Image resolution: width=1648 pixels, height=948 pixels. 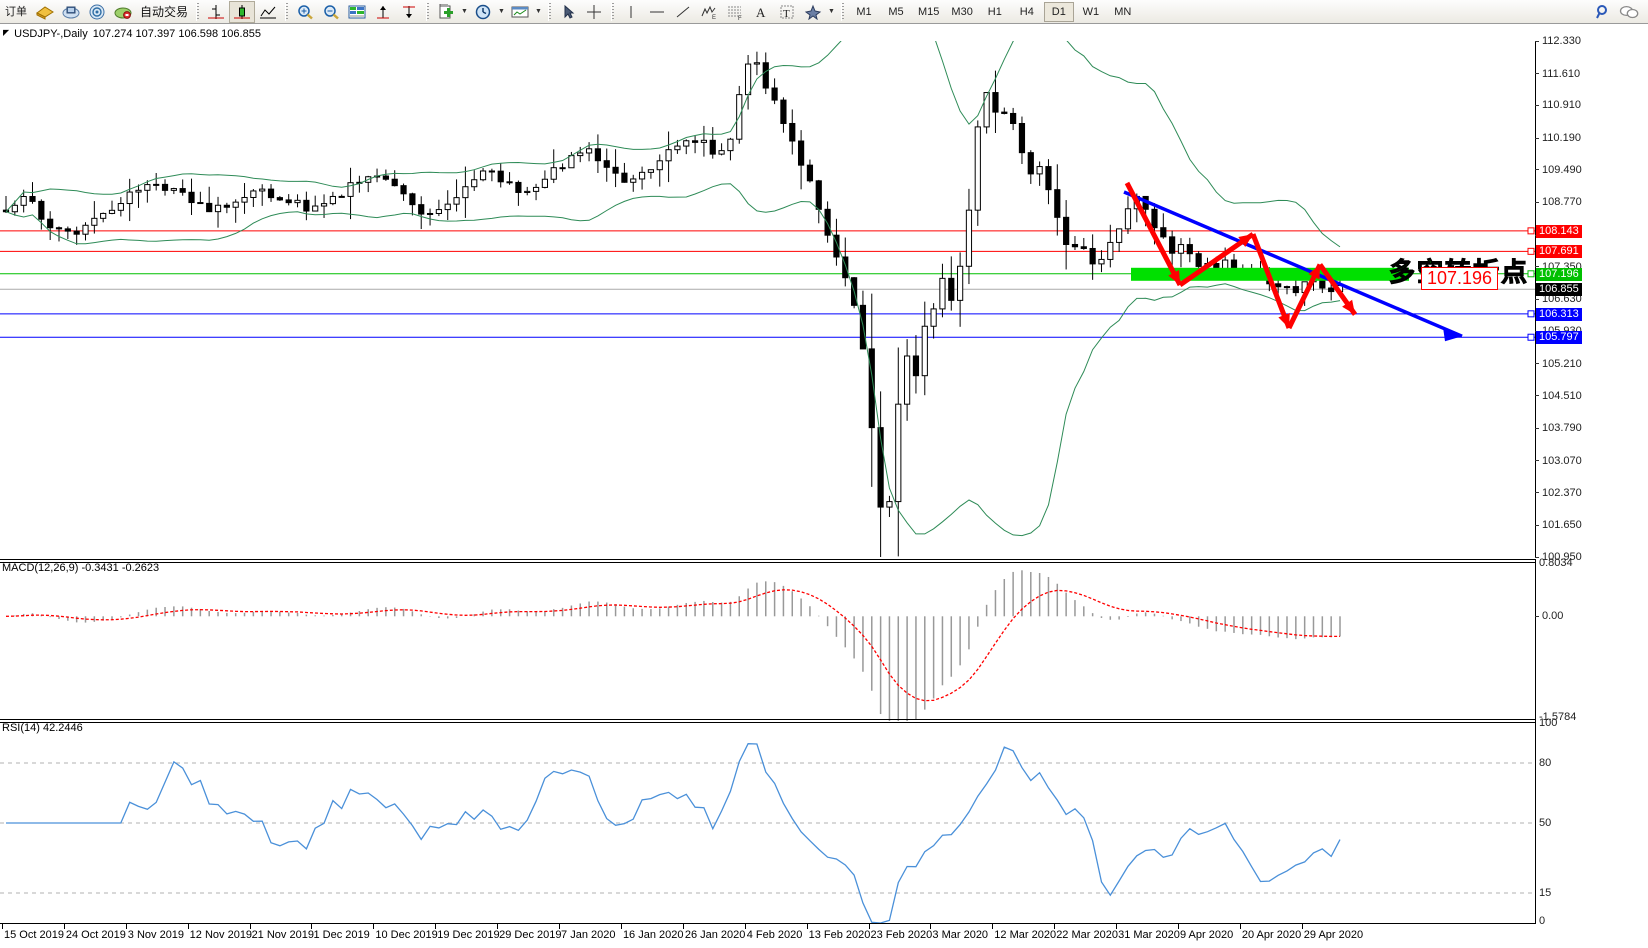 I want to click on macd-tick: -1.5784, so click(x=1558, y=717).